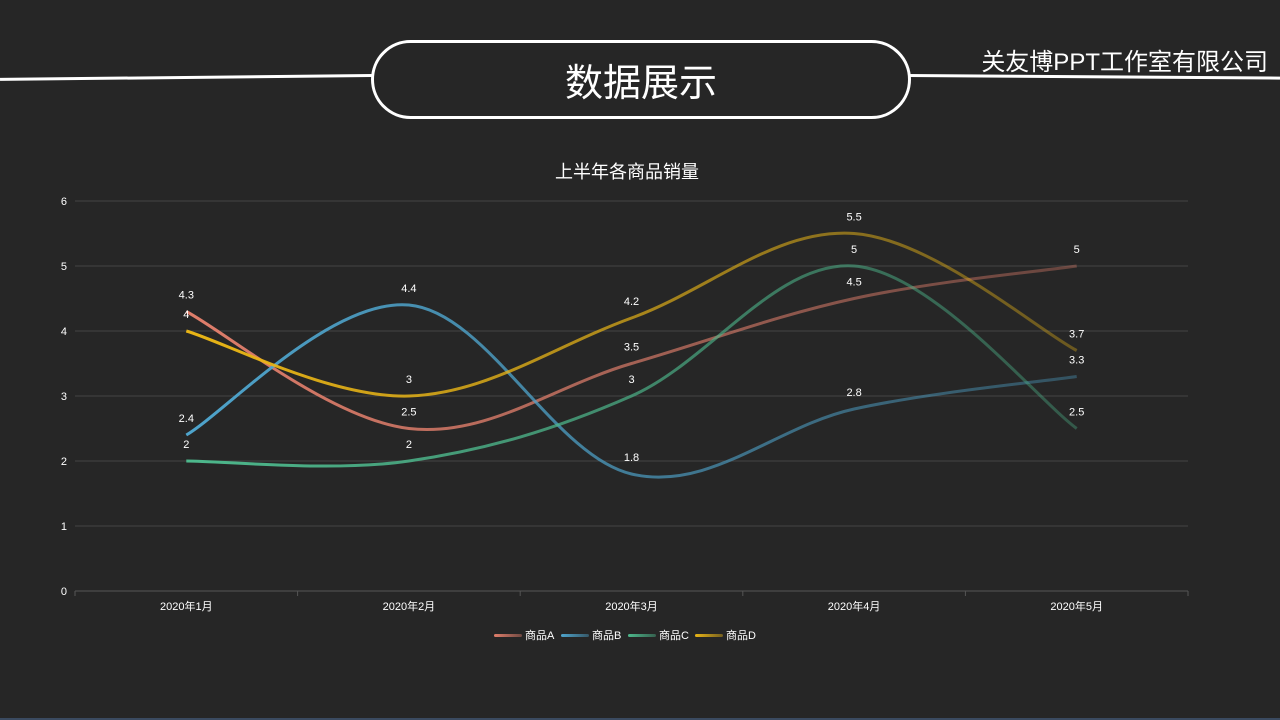  I want to click on y-tick-label: 2, so click(64, 462).